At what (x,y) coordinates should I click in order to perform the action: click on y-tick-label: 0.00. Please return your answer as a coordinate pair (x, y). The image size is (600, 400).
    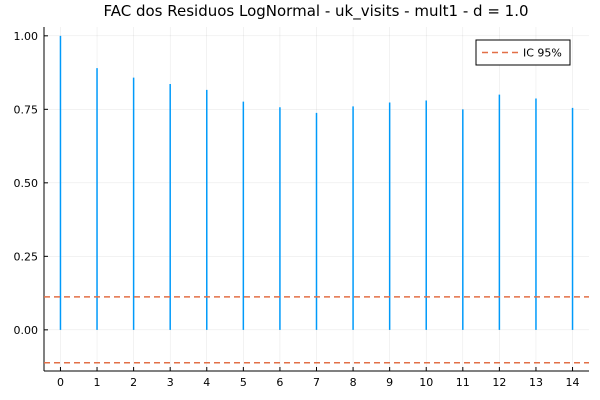
    Looking at the image, I should click on (26, 330).